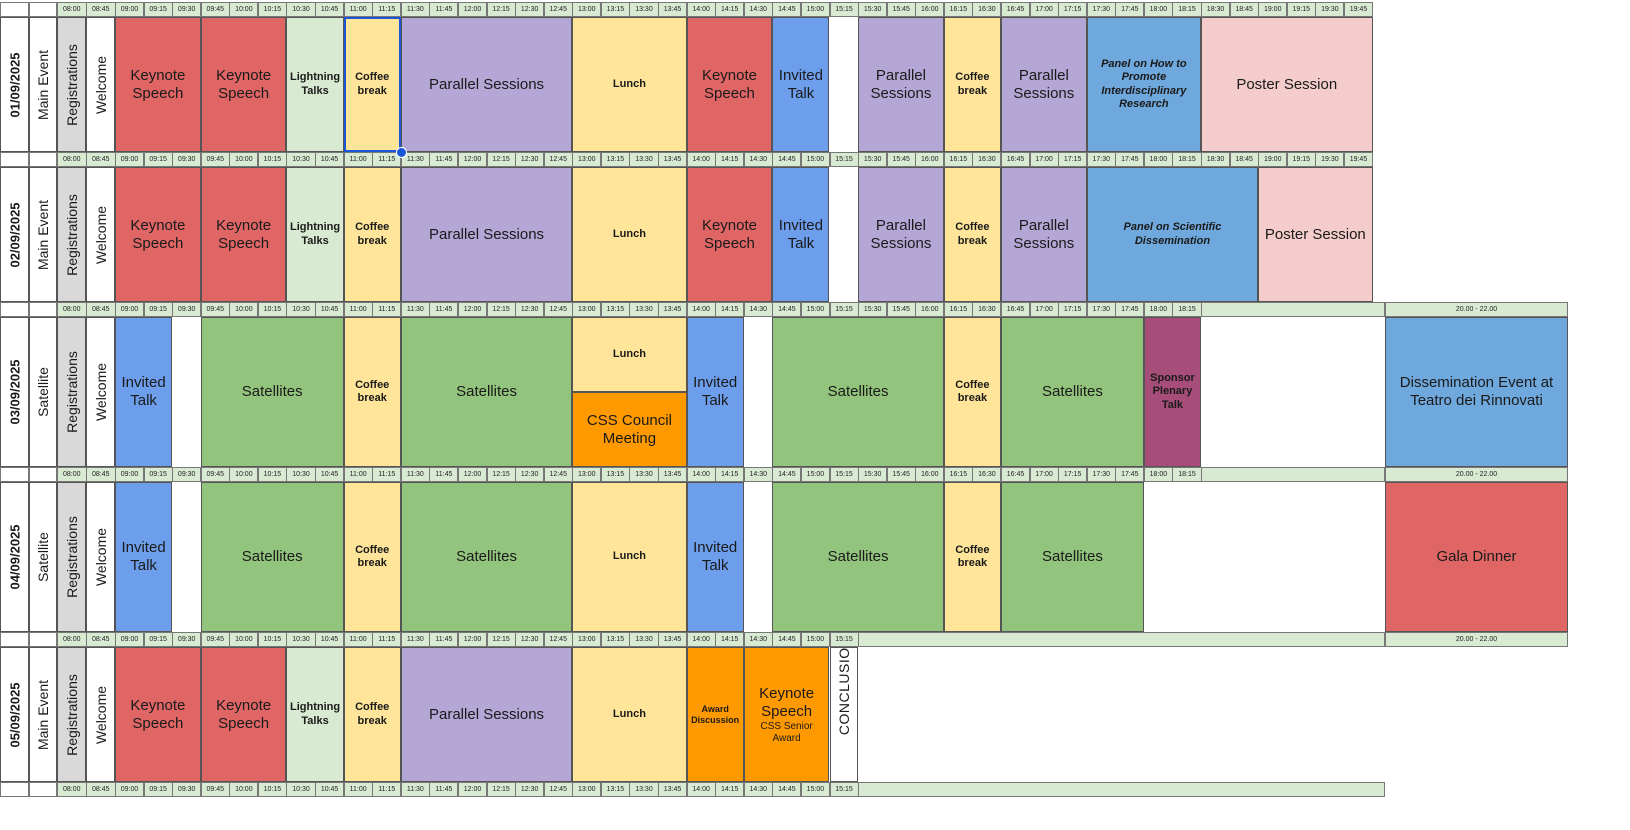 The width and height of the screenshot is (1630, 830). I want to click on session-gala-dinner: Gala Dinner, so click(1476, 557).